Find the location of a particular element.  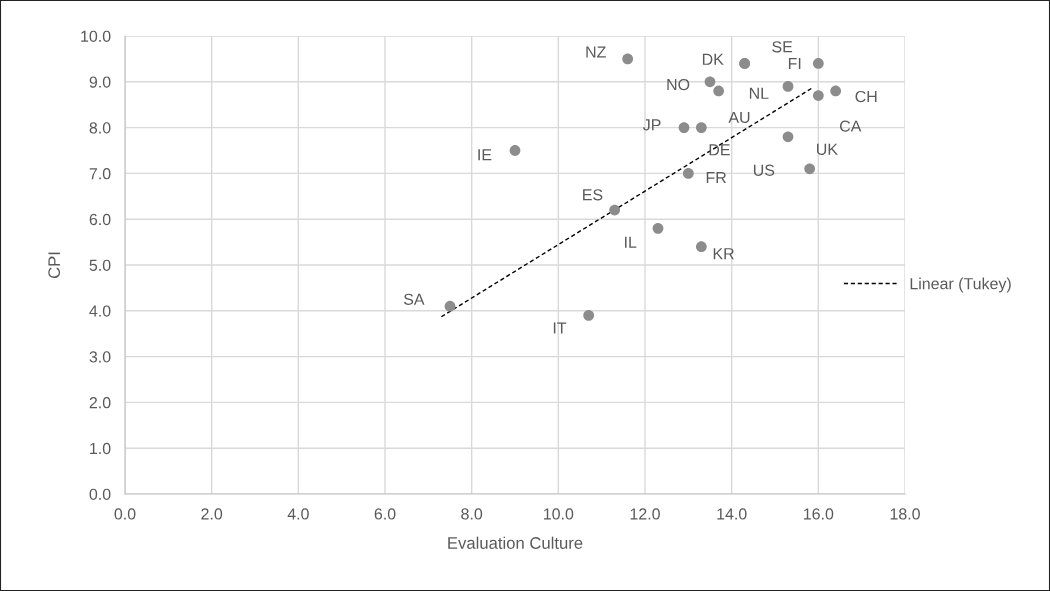

annotation: IL is located at coordinates (631, 242).